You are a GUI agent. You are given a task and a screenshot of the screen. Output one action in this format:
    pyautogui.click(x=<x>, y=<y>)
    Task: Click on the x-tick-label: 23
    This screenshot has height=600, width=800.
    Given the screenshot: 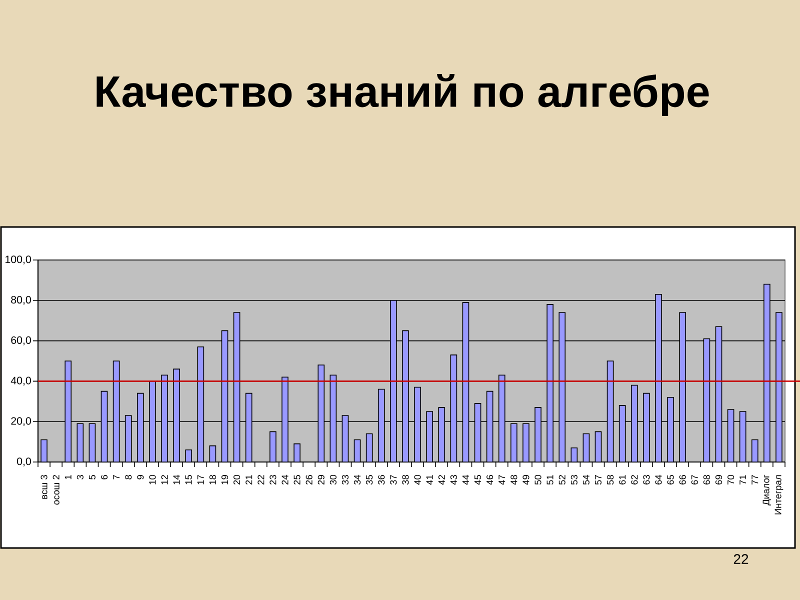 What is the action you would take?
    pyautogui.click(x=273, y=480)
    